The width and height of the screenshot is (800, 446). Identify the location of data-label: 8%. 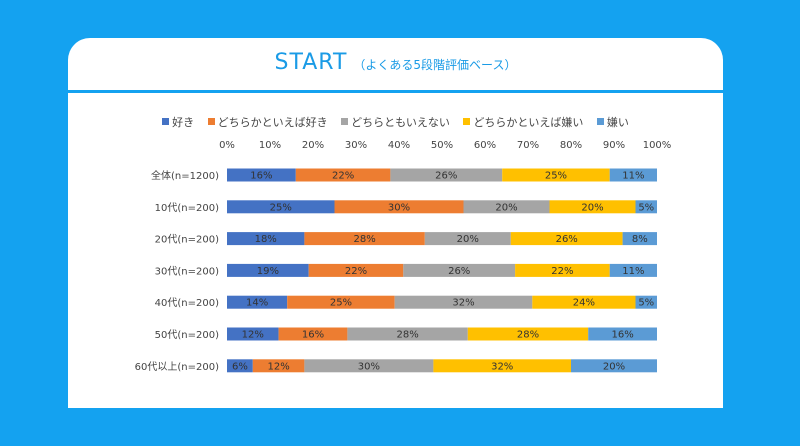
(640, 239).